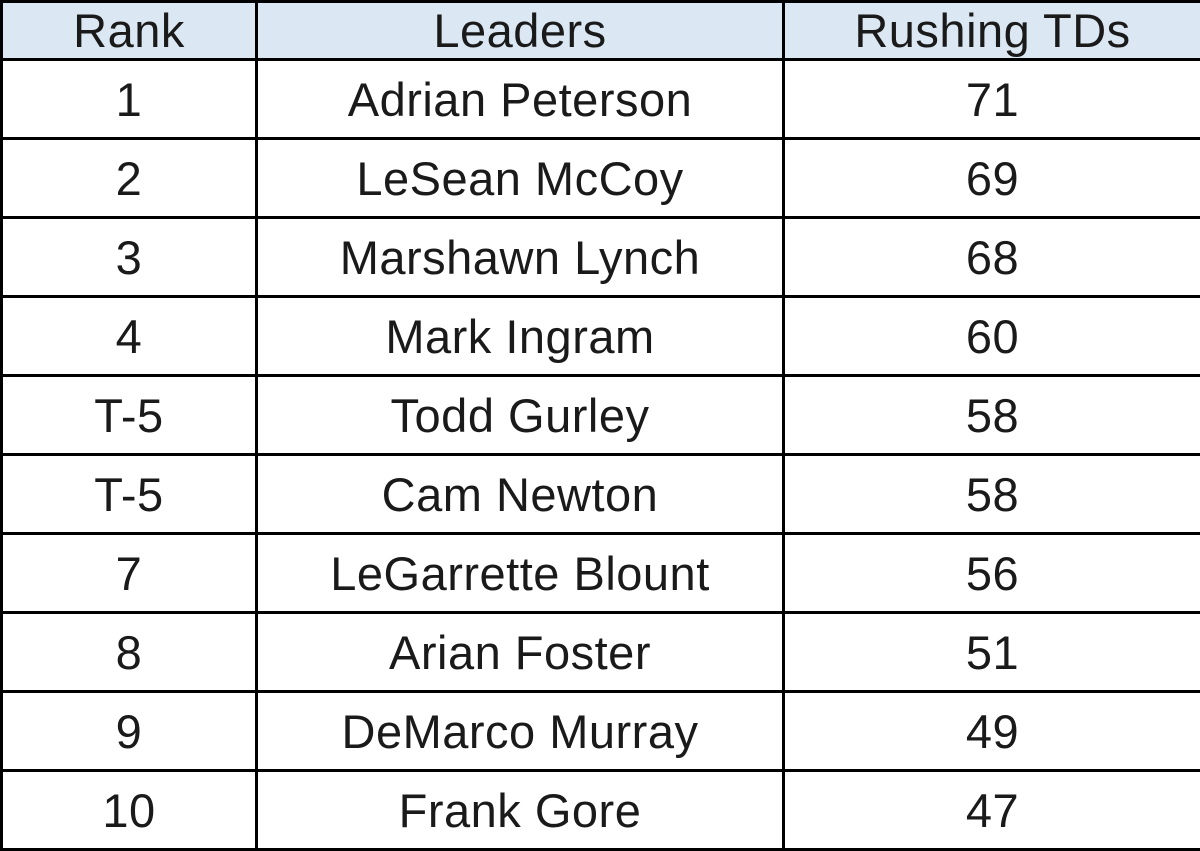 Image resolution: width=1200 pixels, height=851 pixels. I want to click on leader-cell: Marshawn Lynch, so click(520, 257).